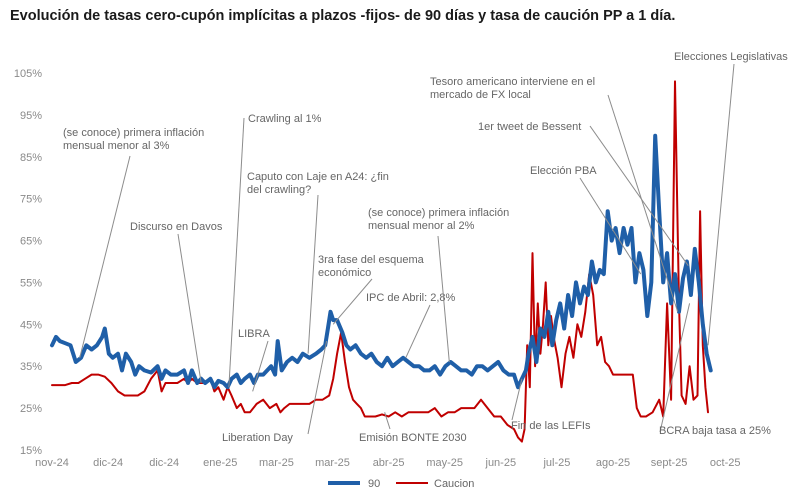  I want to click on annotation-label: económico, so click(344, 273).